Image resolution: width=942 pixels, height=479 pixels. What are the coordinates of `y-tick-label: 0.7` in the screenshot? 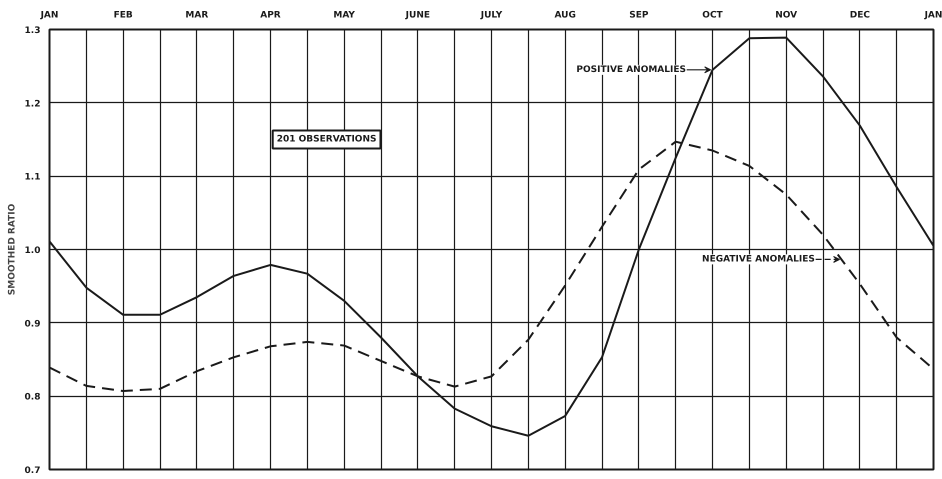 It's located at (32, 471).